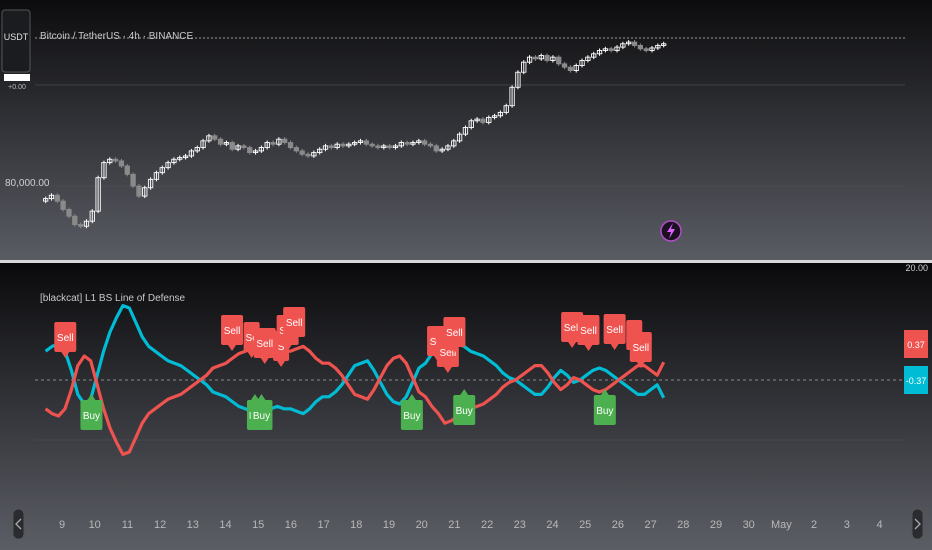 The image size is (932, 550). Describe the element at coordinates (917, 524) in the screenshot. I see `chevron-right-icon` at that location.